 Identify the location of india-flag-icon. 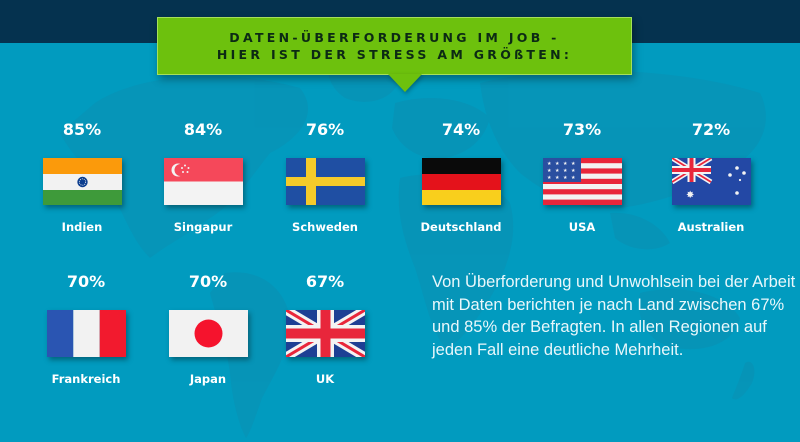
(82, 181).